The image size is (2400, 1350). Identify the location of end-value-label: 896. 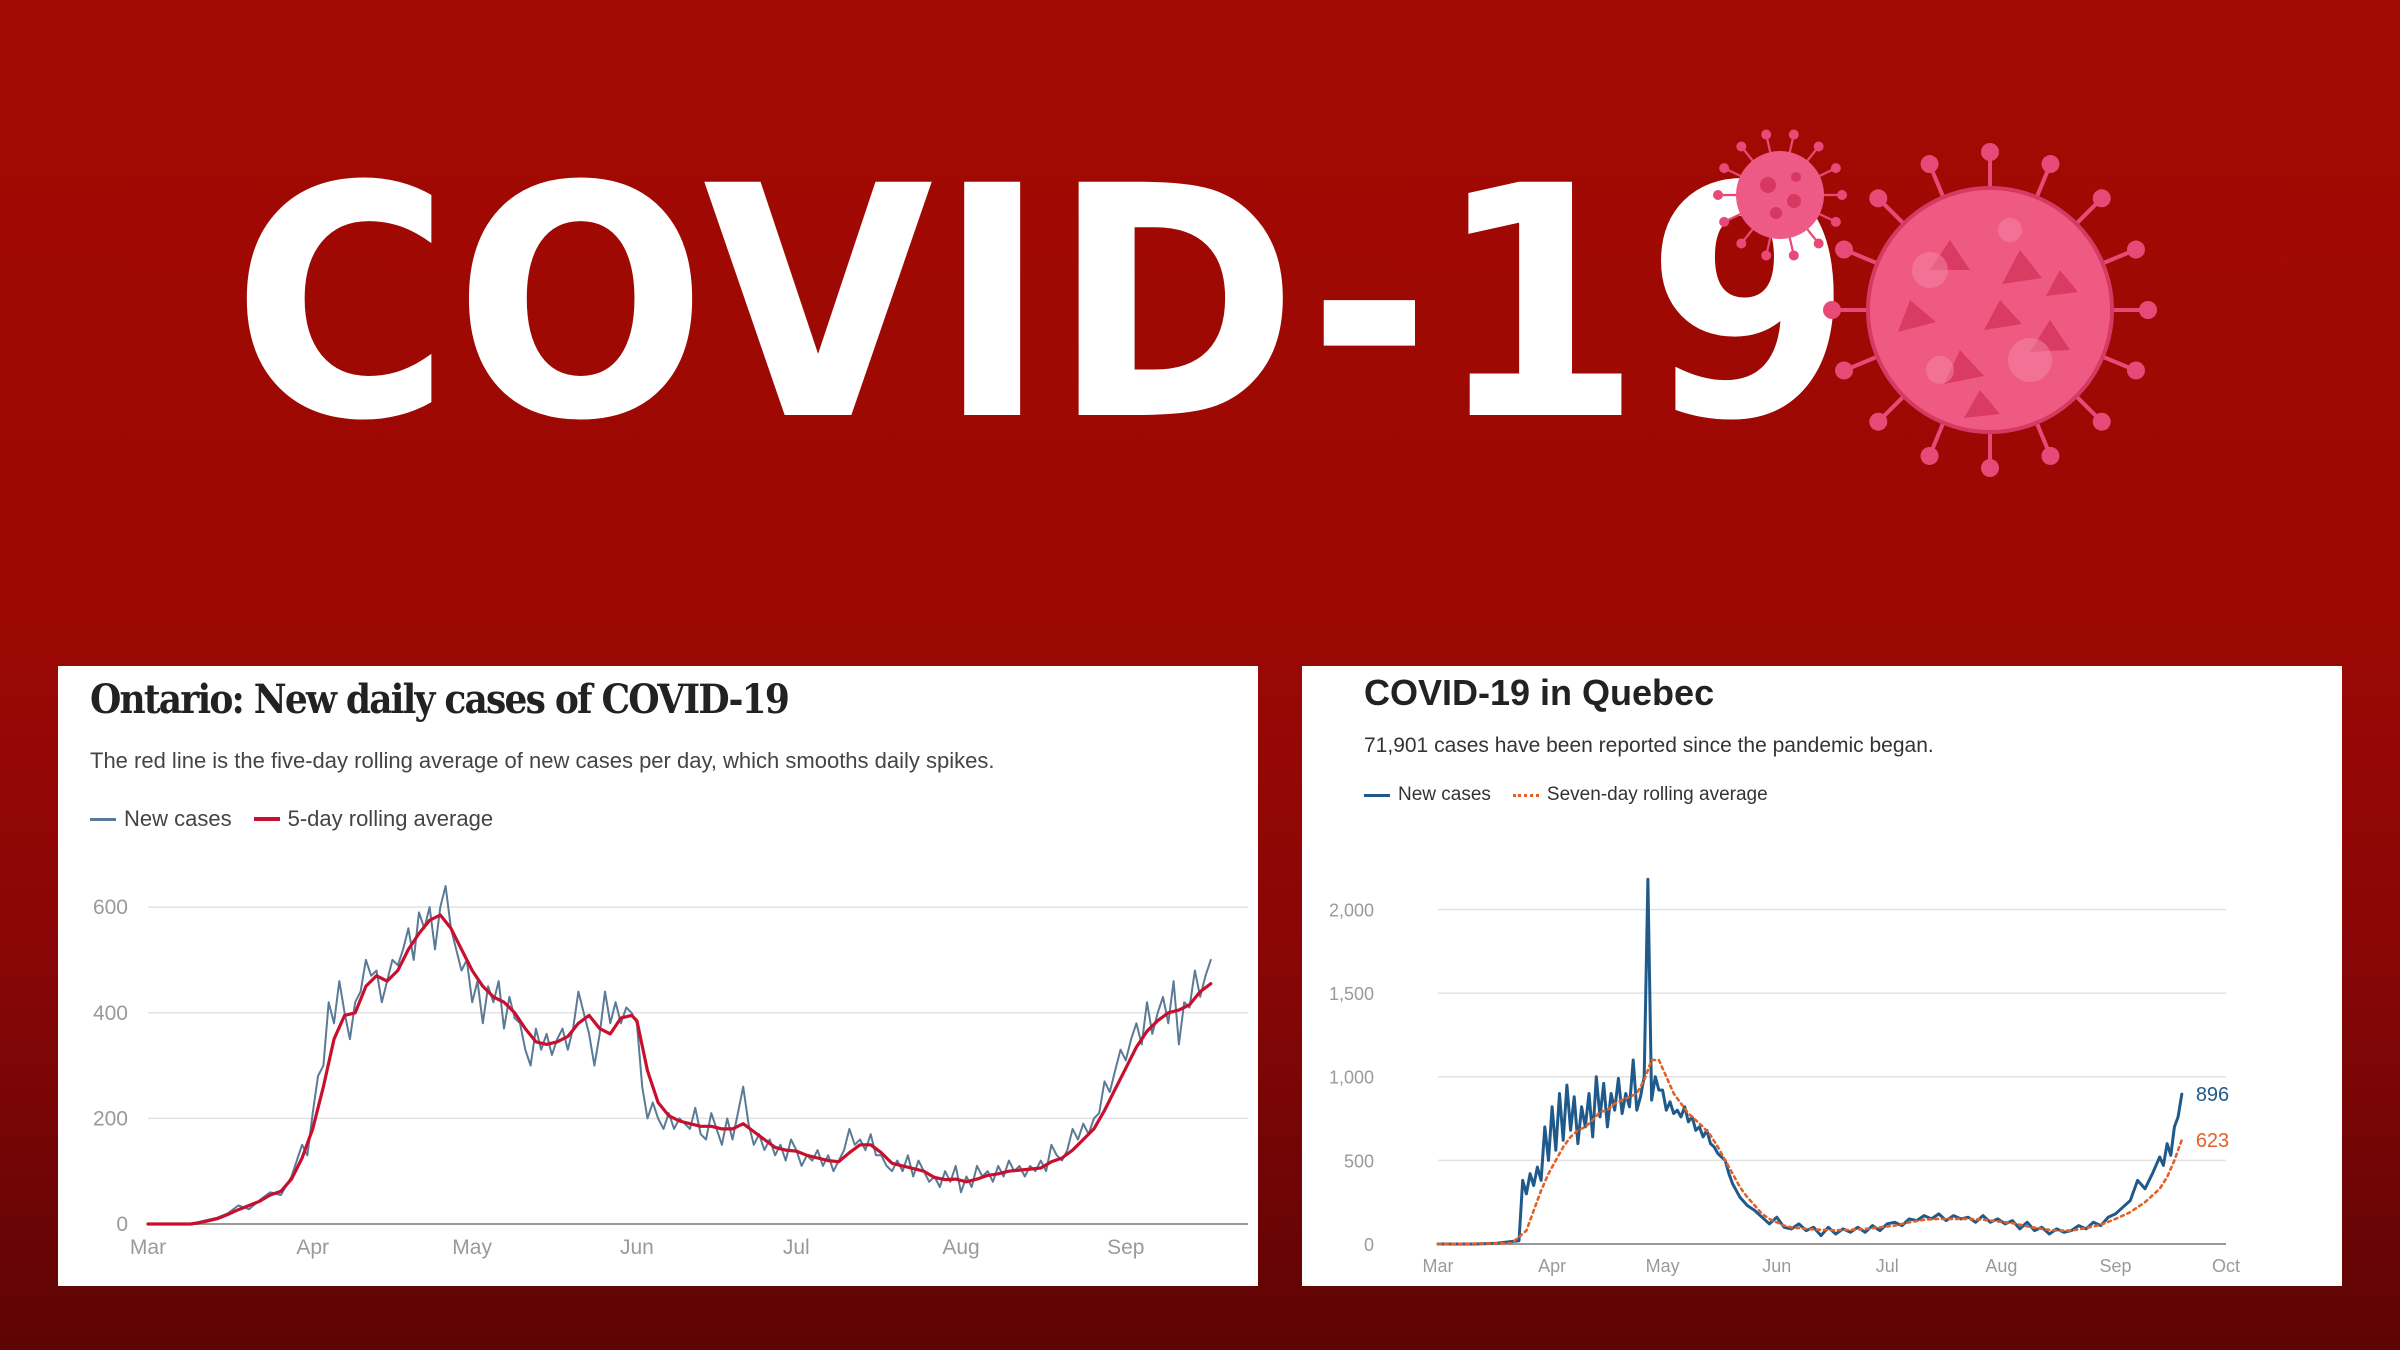
(2212, 1095).